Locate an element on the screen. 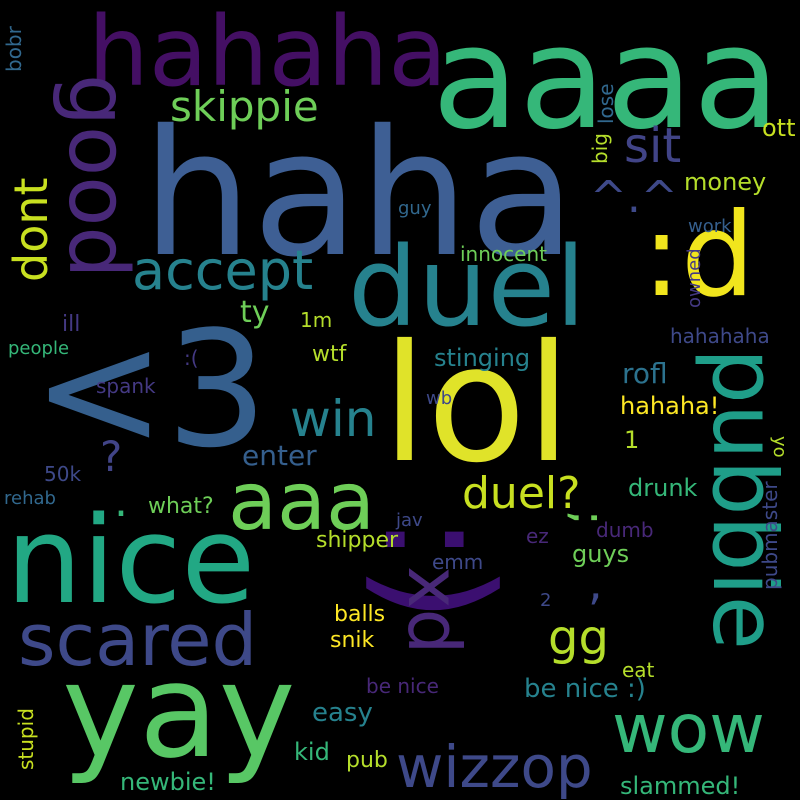 This screenshot has width=800, height=800. word: enter is located at coordinates (279, 455).